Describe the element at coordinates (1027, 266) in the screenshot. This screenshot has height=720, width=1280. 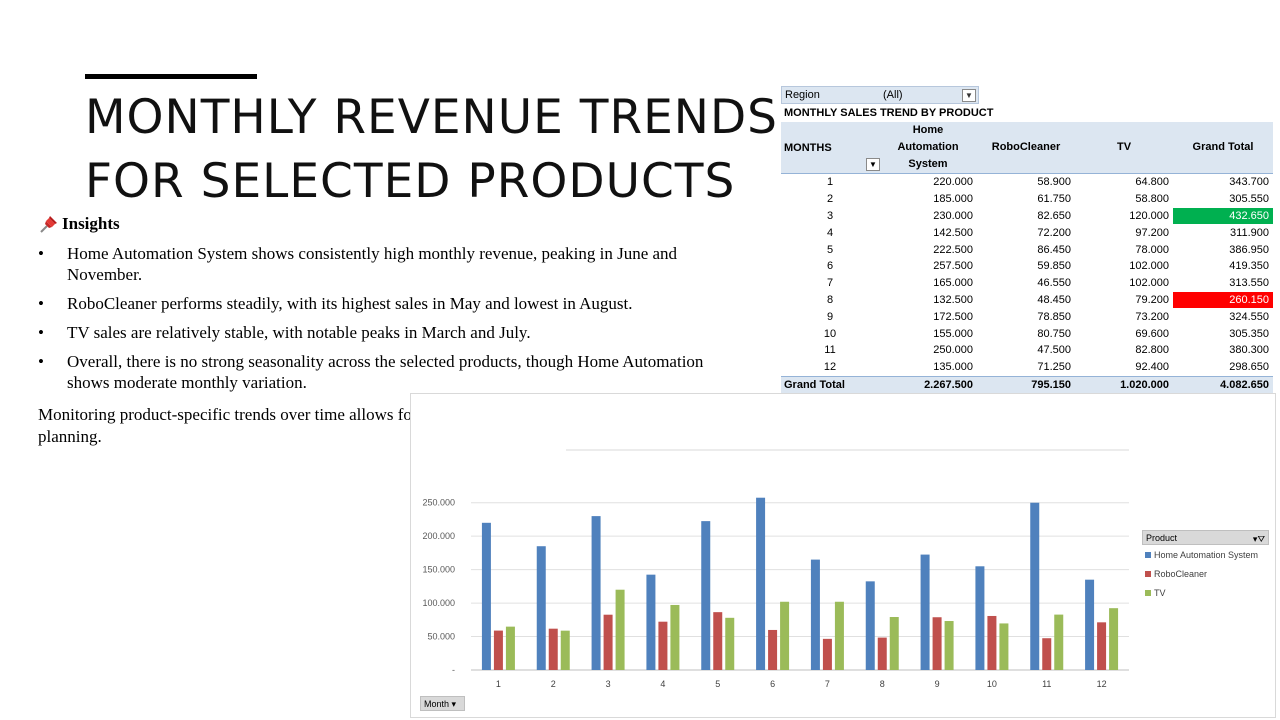
I see `pivot-row: 6 257.500 59.850 102.000 419.350` at that location.